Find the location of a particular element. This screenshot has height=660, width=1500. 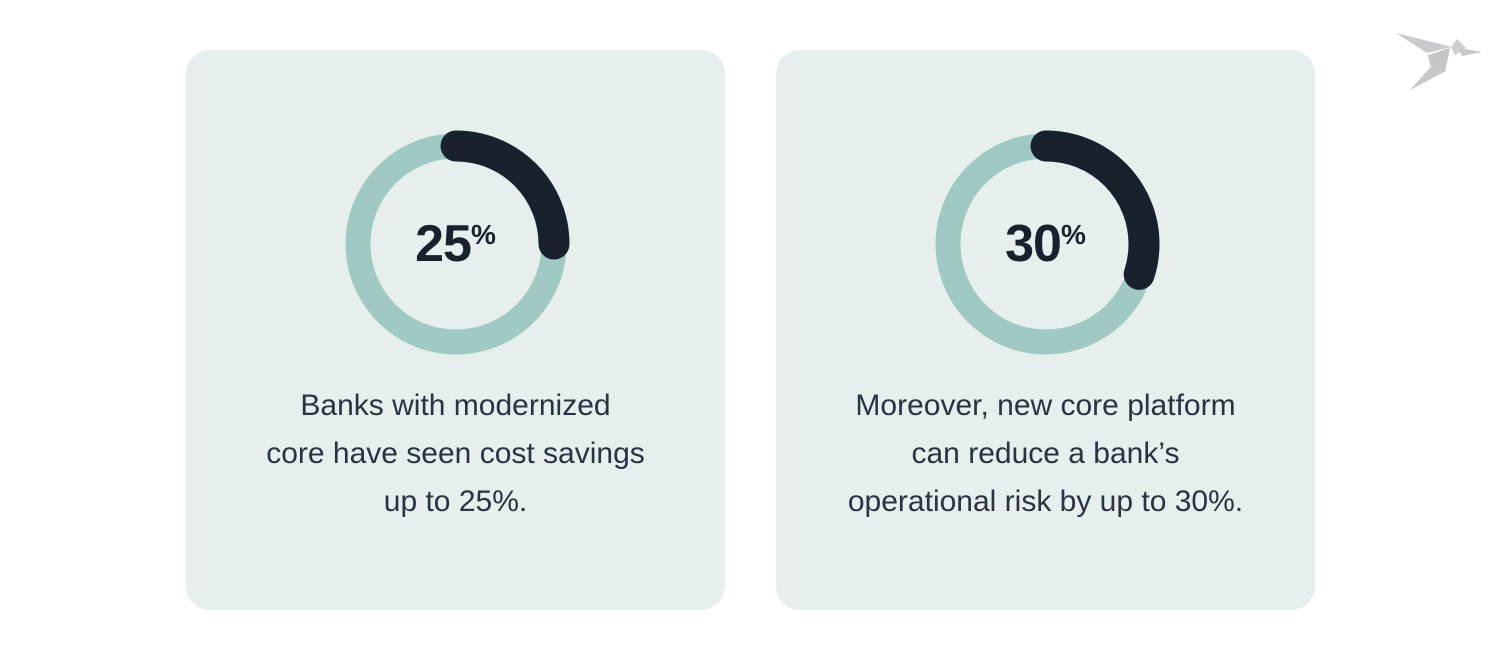

caption-line: Moreover, new core platform is located at coordinates (1045, 405).